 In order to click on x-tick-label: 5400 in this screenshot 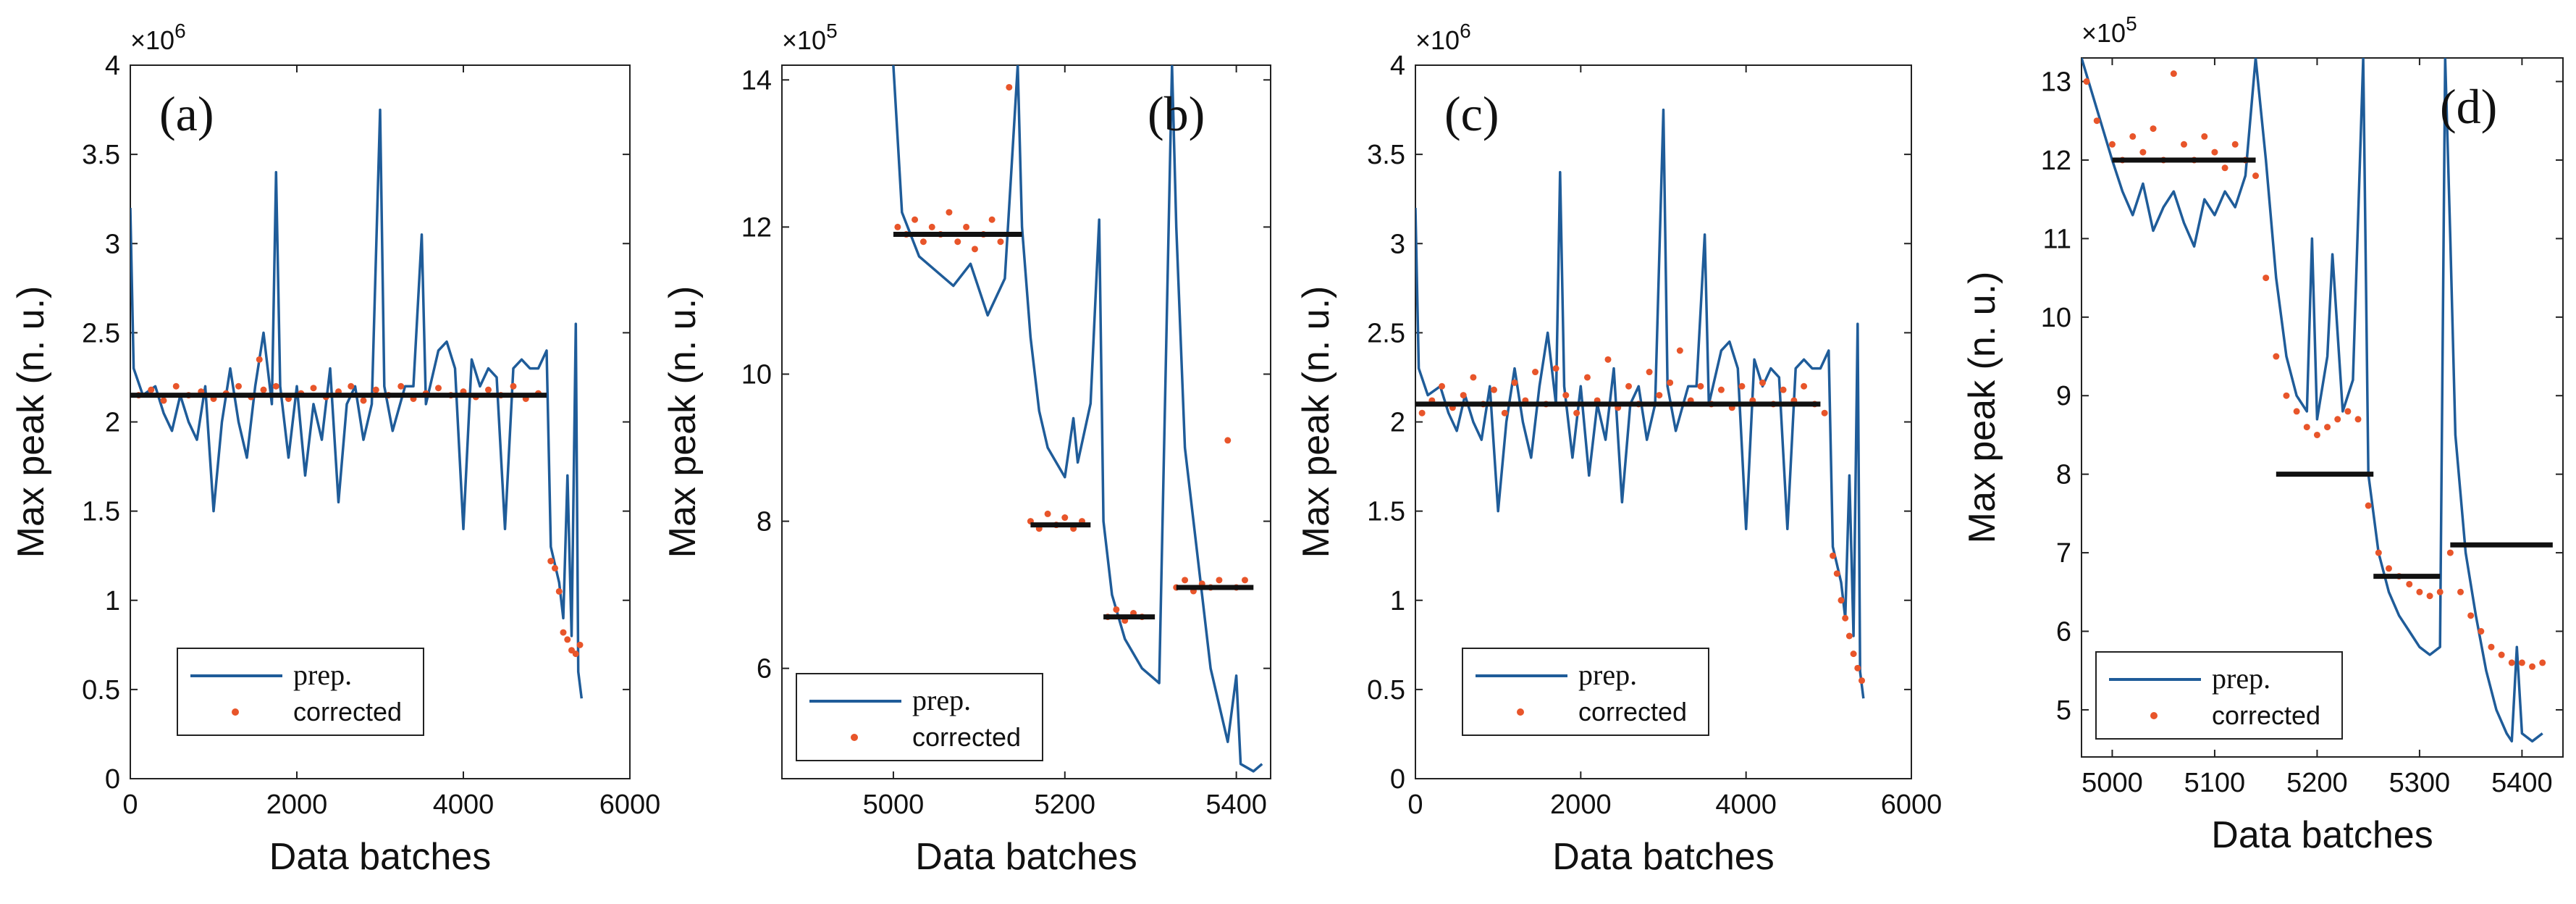, I will do `click(1236, 805)`.